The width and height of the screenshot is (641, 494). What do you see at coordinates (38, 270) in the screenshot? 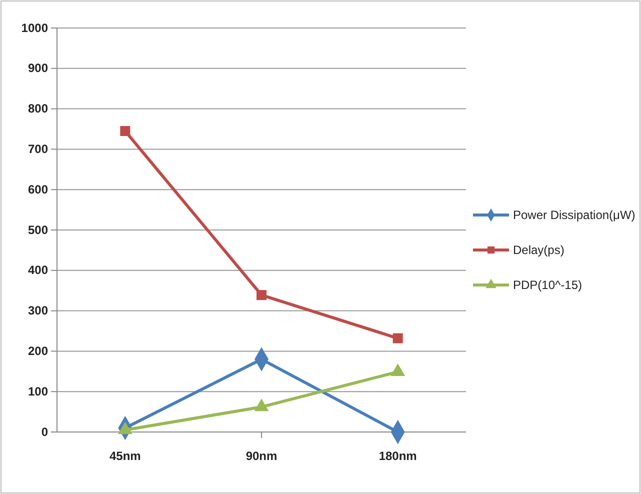
I see `y-tick-label: 400` at bounding box center [38, 270].